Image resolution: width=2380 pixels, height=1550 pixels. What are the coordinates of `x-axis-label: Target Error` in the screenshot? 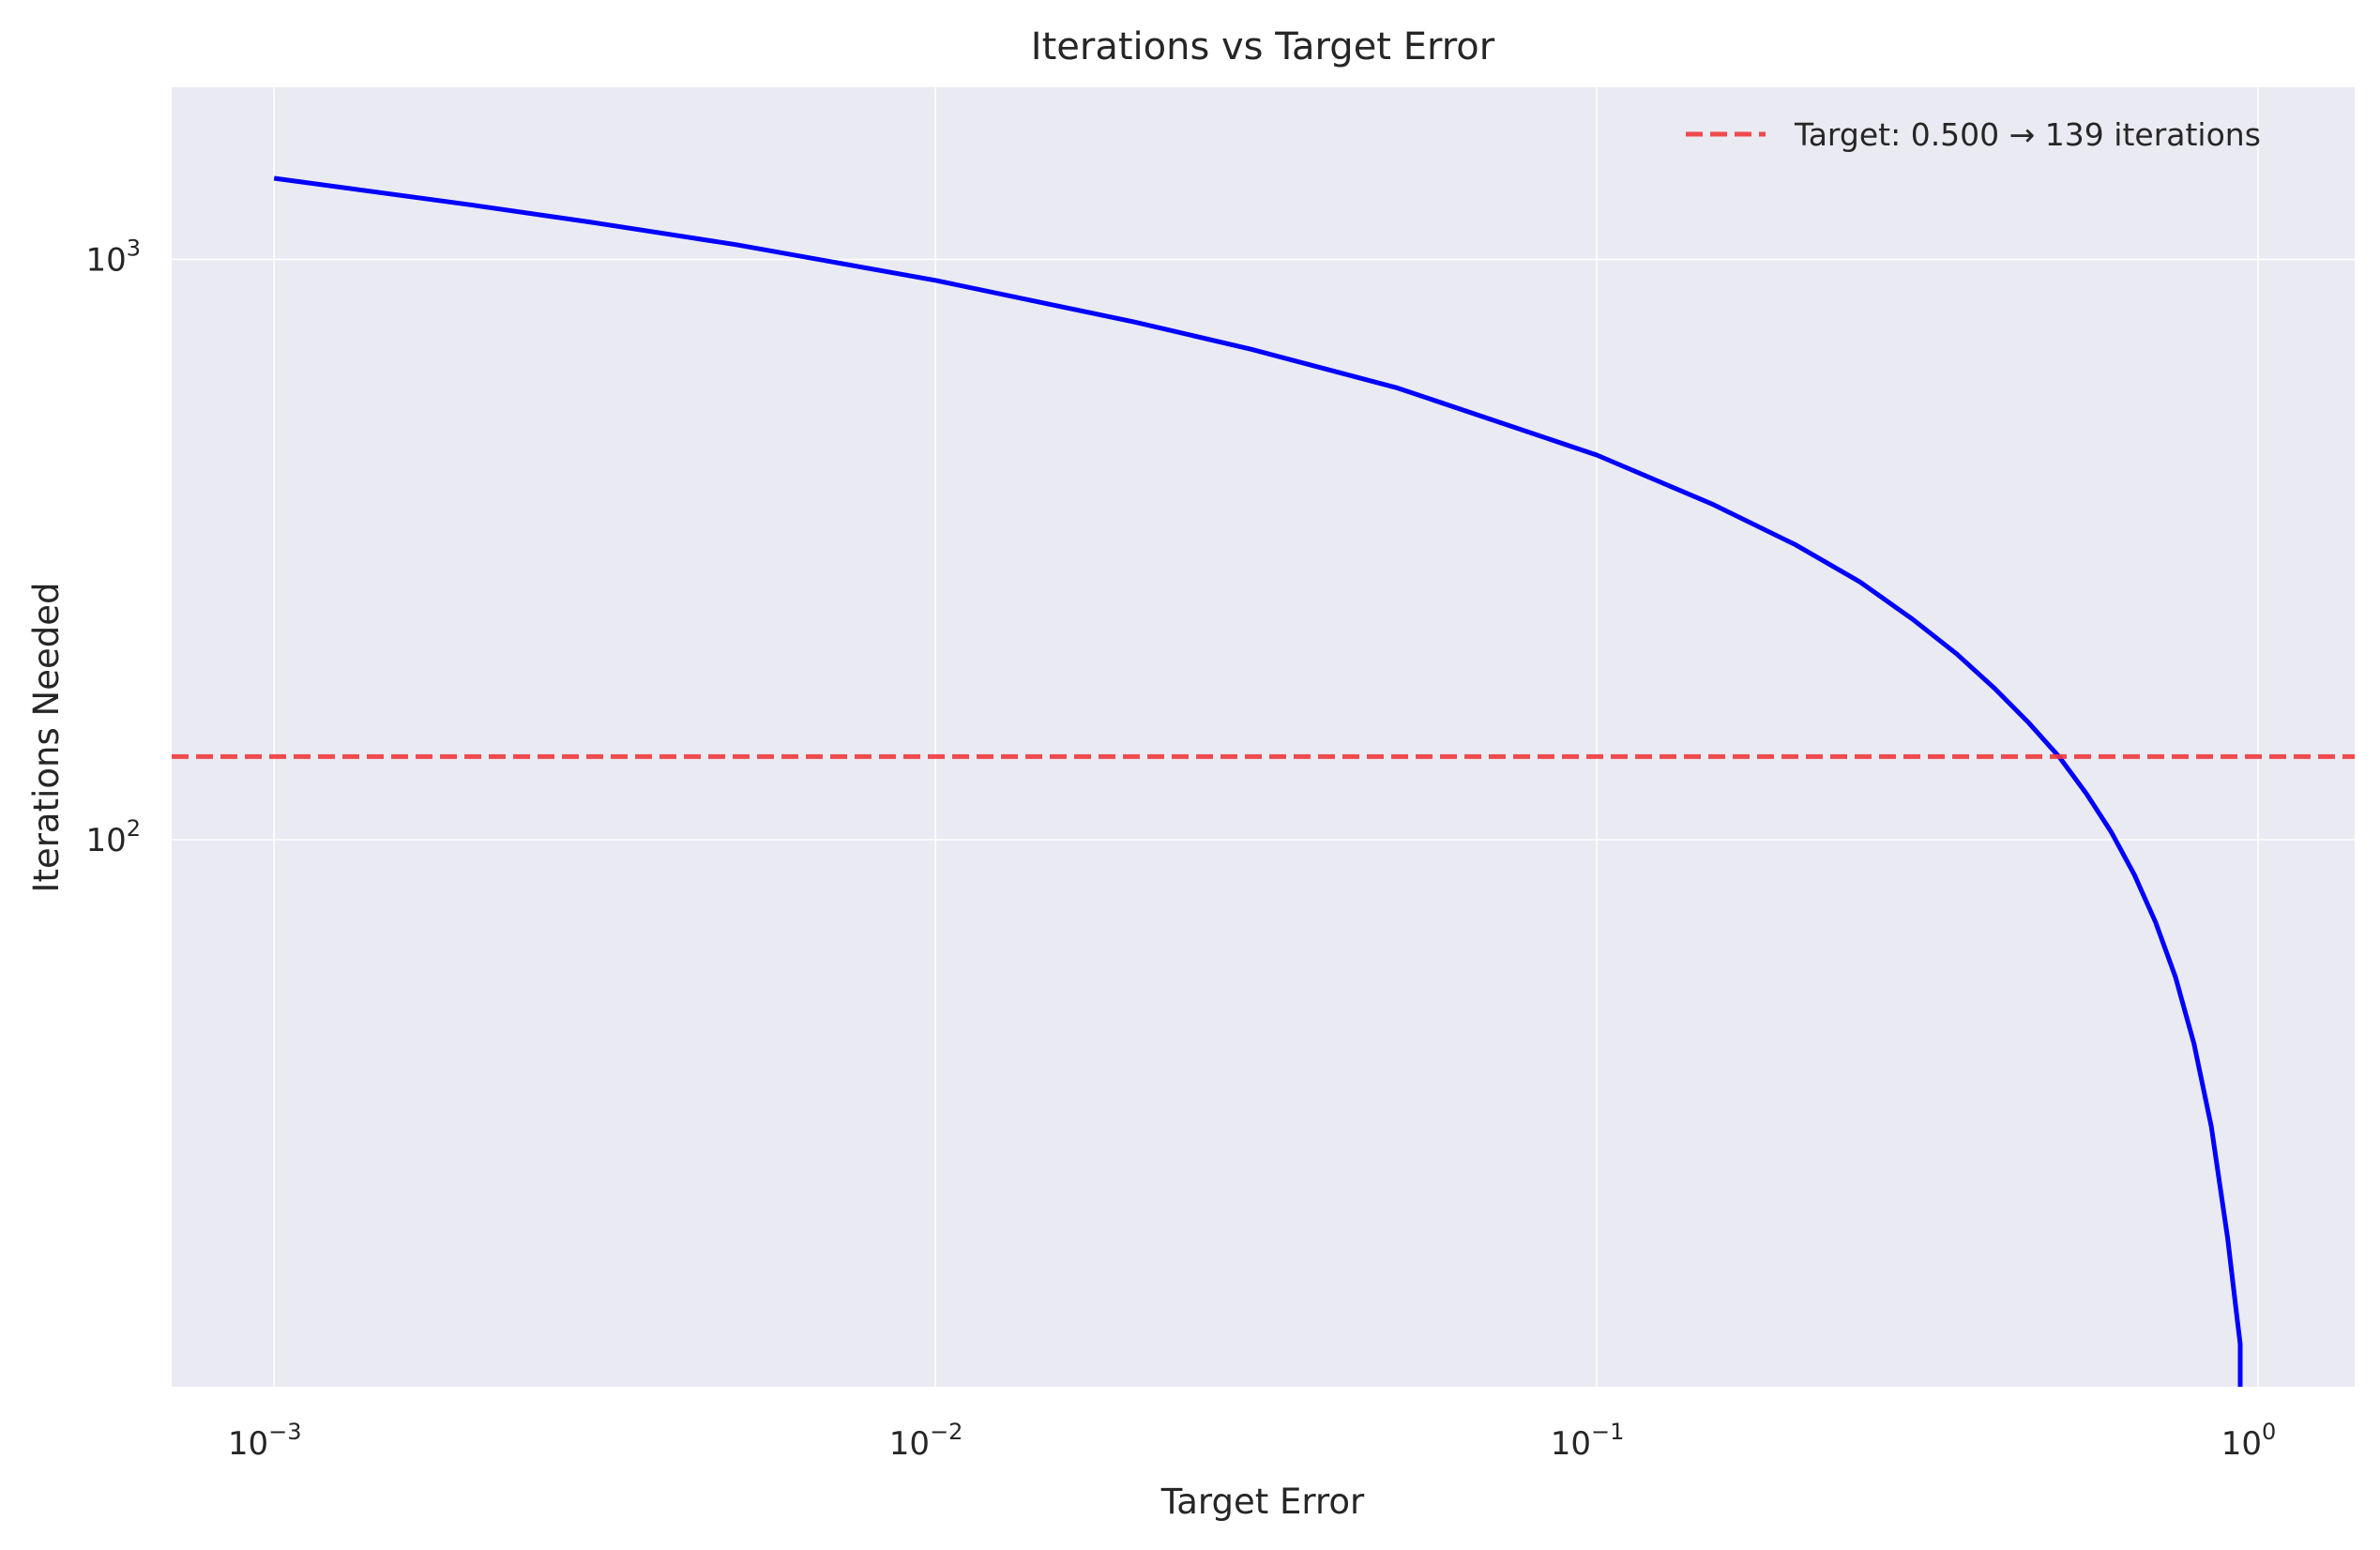 It's located at (1262, 1502).